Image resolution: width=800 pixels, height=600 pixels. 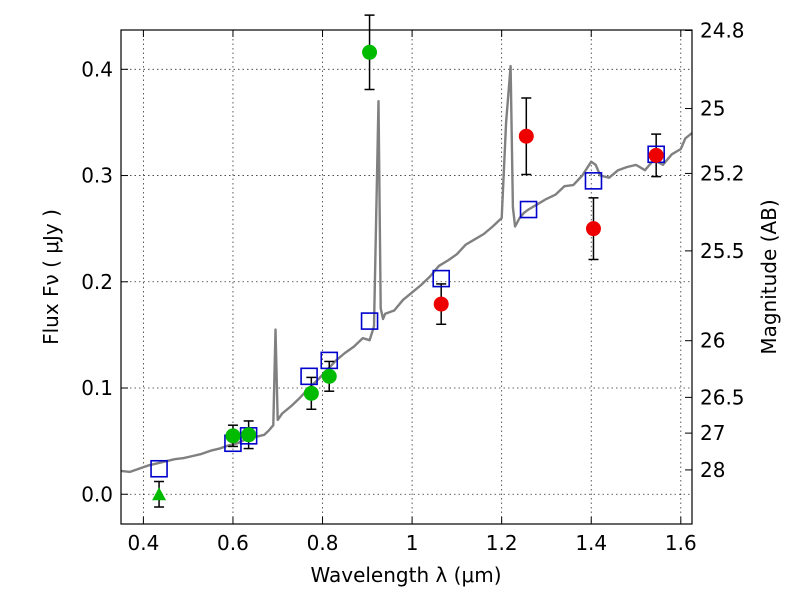 What do you see at coordinates (97, 282) in the screenshot?
I see `y-tick-label: 0.2` at bounding box center [97, 282].